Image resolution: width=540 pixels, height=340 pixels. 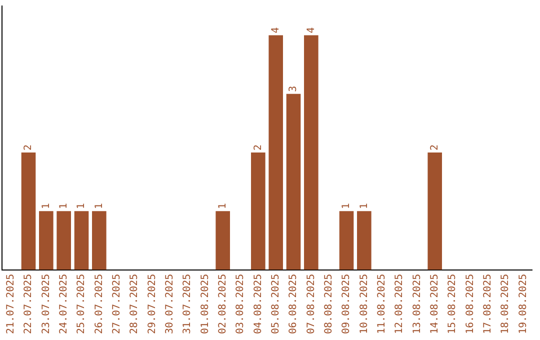 I want to click on x-tick-label: 08.08.2025, so click(x=328, y=304).